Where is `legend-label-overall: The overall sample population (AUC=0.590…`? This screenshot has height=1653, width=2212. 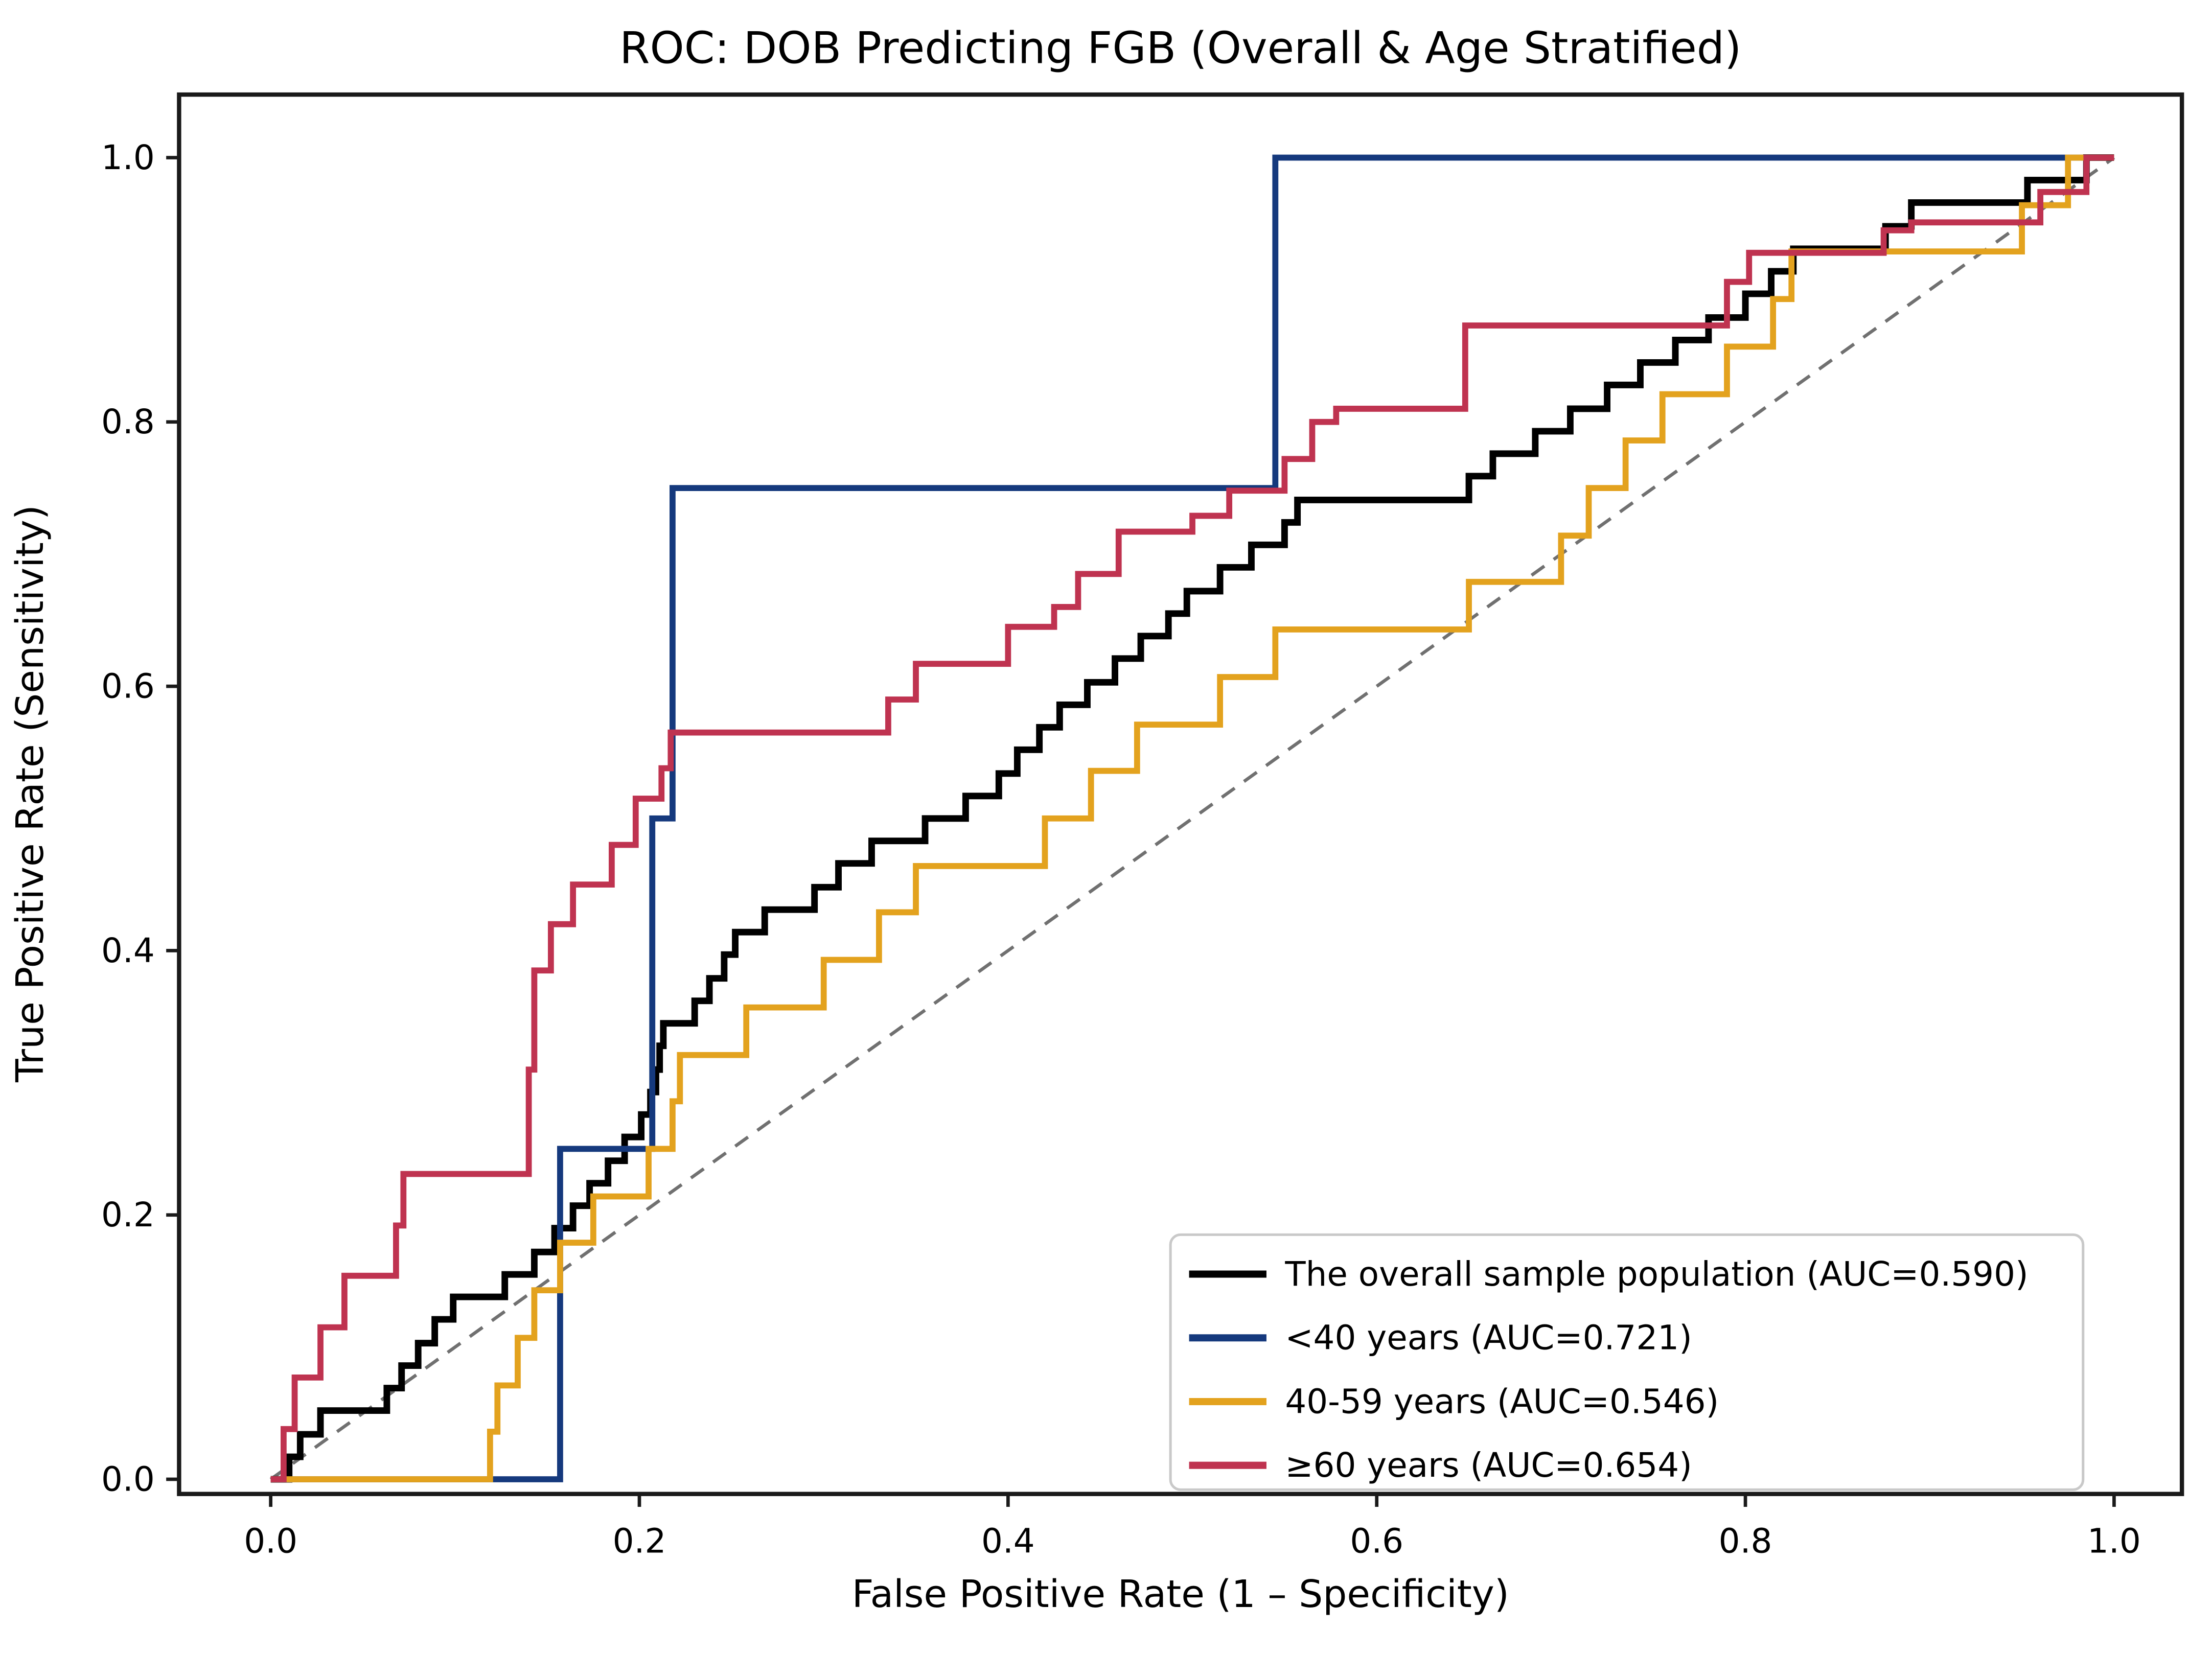
legend-label-overall: The overall sample population (AUC=0.590… is located at coordinates (1656, 1274).